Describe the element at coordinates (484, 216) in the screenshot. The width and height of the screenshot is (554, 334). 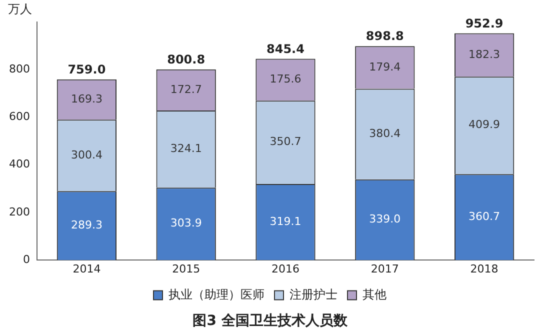
I see `data-label: 360.7` at that location.